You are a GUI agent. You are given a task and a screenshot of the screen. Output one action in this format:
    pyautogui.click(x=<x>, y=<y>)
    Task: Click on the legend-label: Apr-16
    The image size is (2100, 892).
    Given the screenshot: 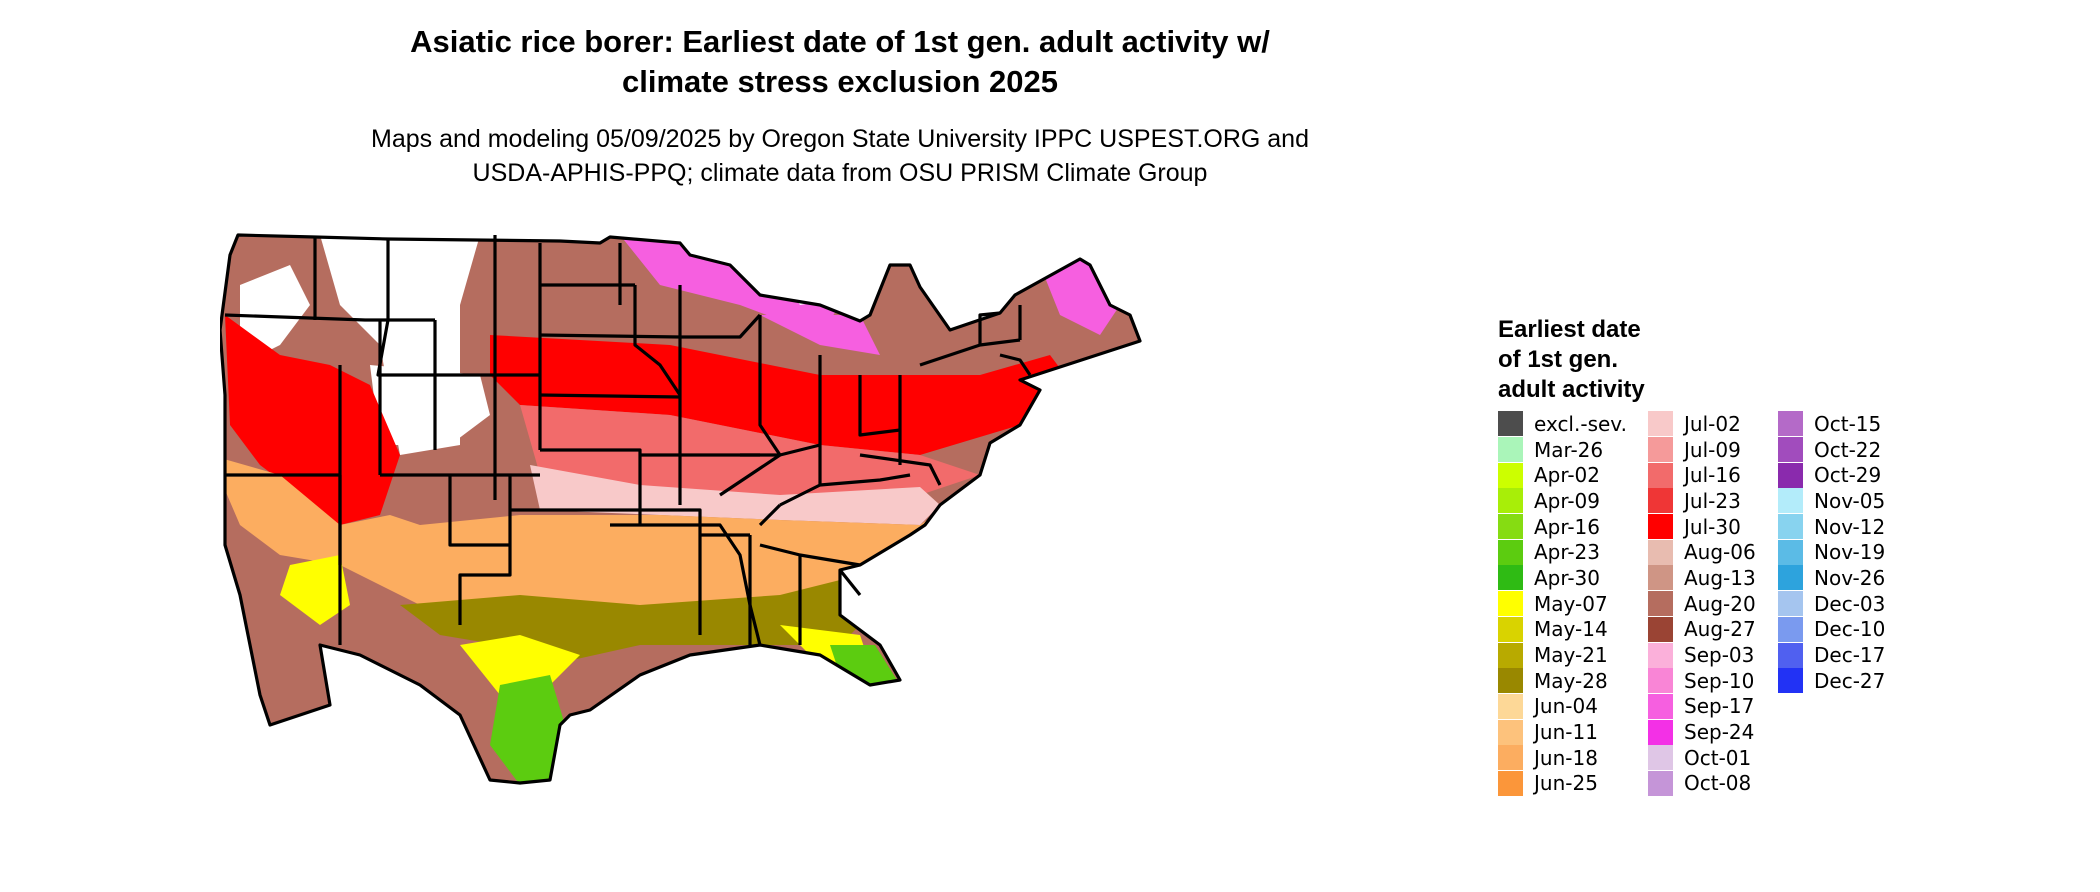 What is the action you would take?
    pyautogui.click(x=1567, y=526)
    